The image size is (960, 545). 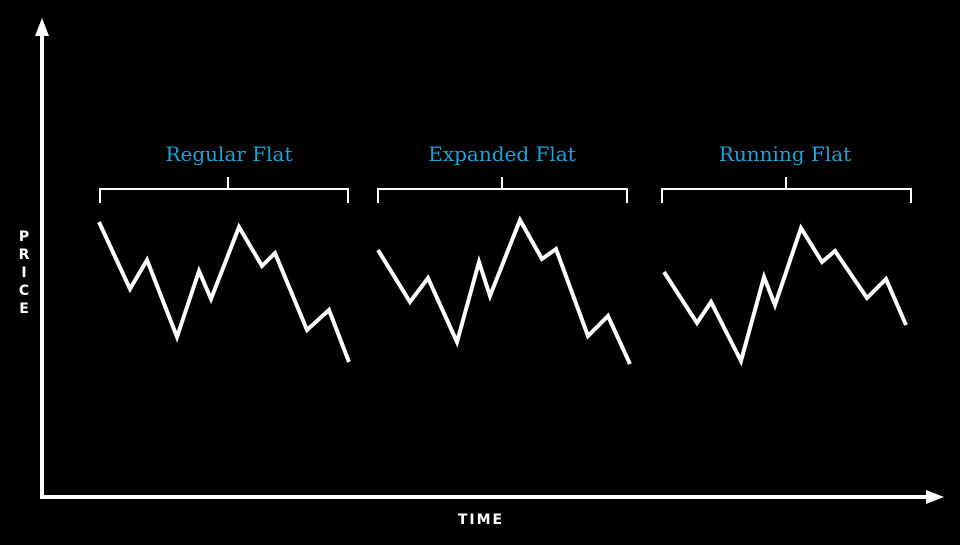 What do you see at coordinates (228, 154) in the screenshot?
I see `pattern-title: Regular Flat` at bounding box center [228, 154].